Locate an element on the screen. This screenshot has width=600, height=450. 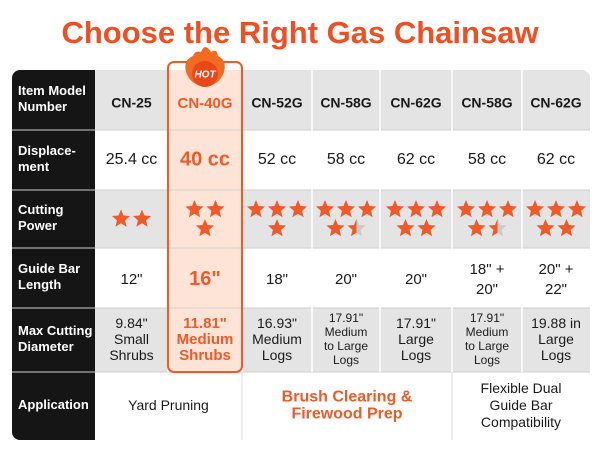
model-name: CN-52G is located at coordinates (276, 103).